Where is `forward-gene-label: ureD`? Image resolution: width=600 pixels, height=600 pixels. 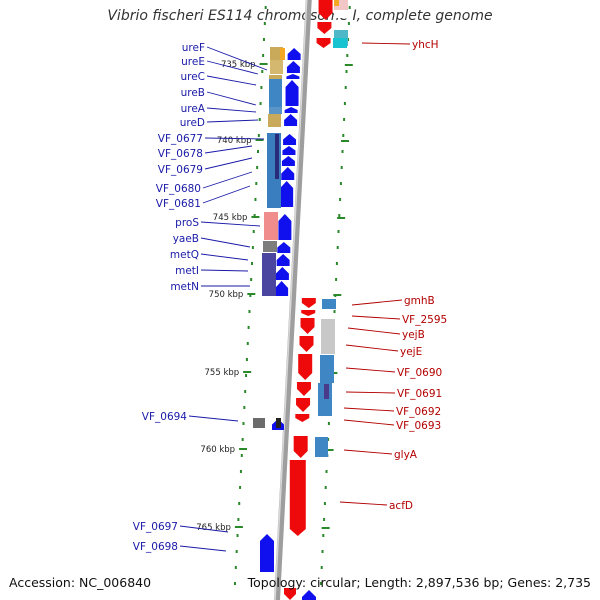 forward-gene-label: ureD is located at coordinates (192, 123).